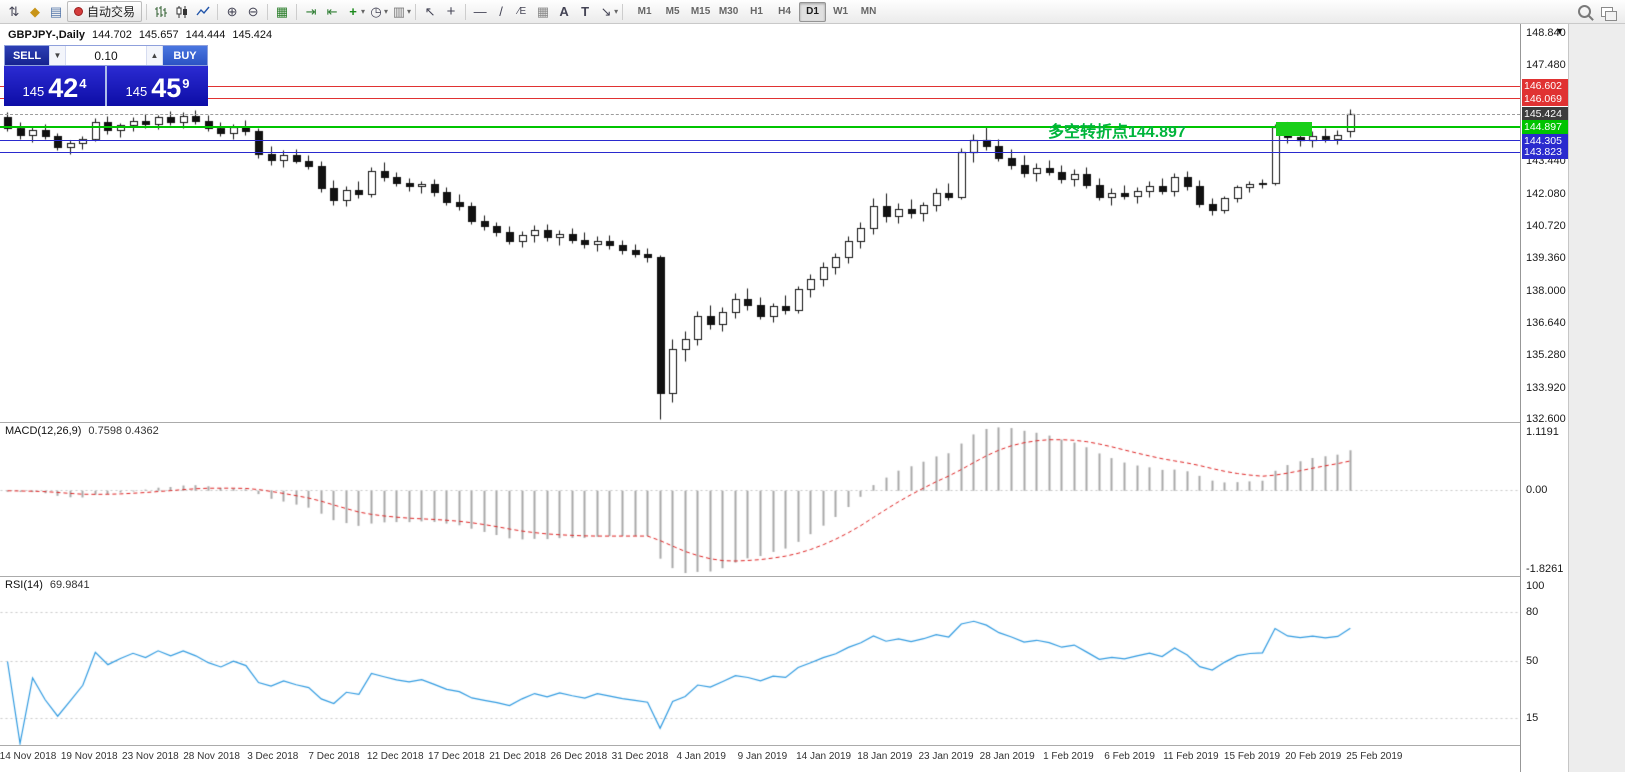  Describe the element at coordinates (89, 756) in the screenshot. I see `date-axis-label: 19 Nov 2018` at that location.